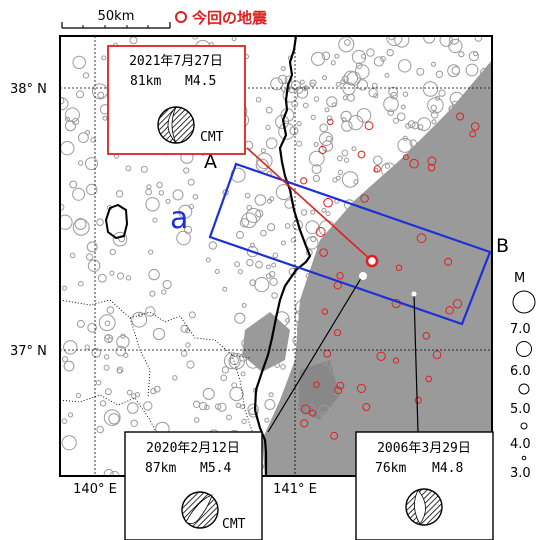 Image resolution: width=540 pixels, height=540 pixels. Describe the element at coordinates (176, 125) in the screenshot. I see `focal-mechanism-icon-2021` at that location.